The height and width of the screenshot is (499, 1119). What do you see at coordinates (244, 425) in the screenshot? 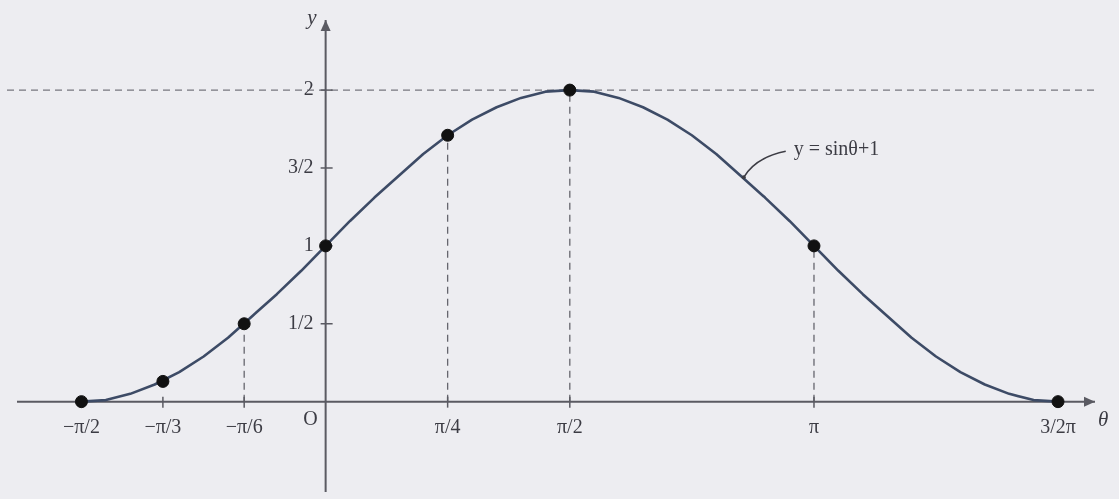
I see `x-tick-label: −π/6` at bounding box center [244, 425].